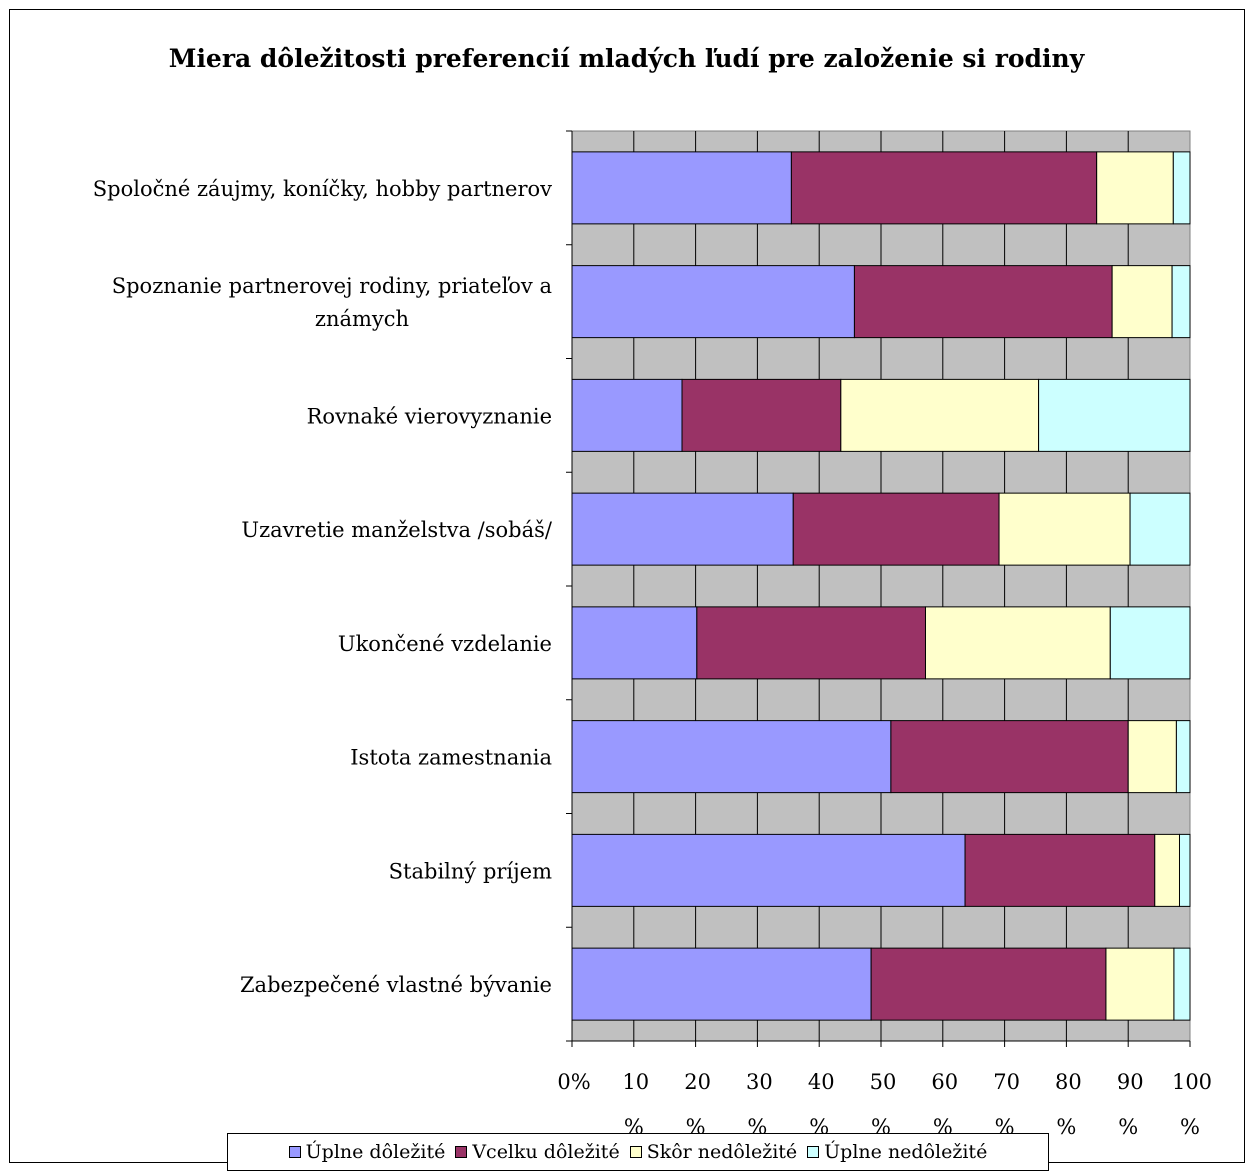 Image resolution: width=1253 pixels, height=1171 pixels. What do you see at coordinates (944, 1082) in the screenshot?
I see `x-tick-label: 60` at bounding box center [944, 1082].